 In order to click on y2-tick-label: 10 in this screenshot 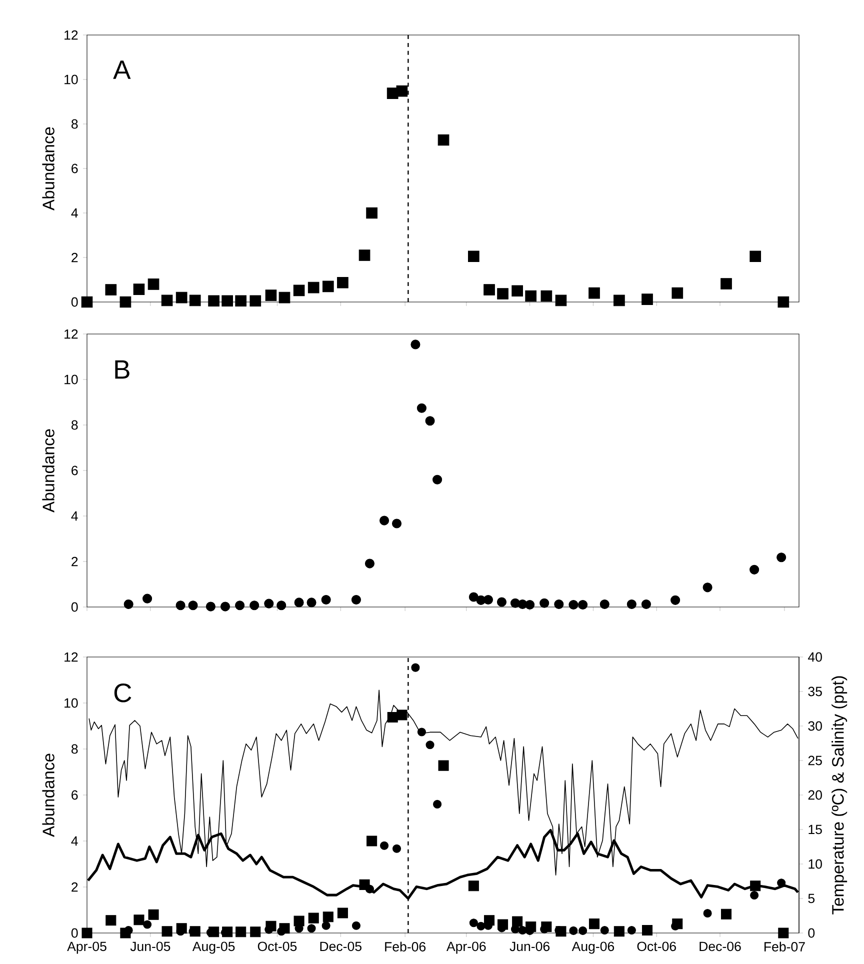, I will do `click(815, 864)`.